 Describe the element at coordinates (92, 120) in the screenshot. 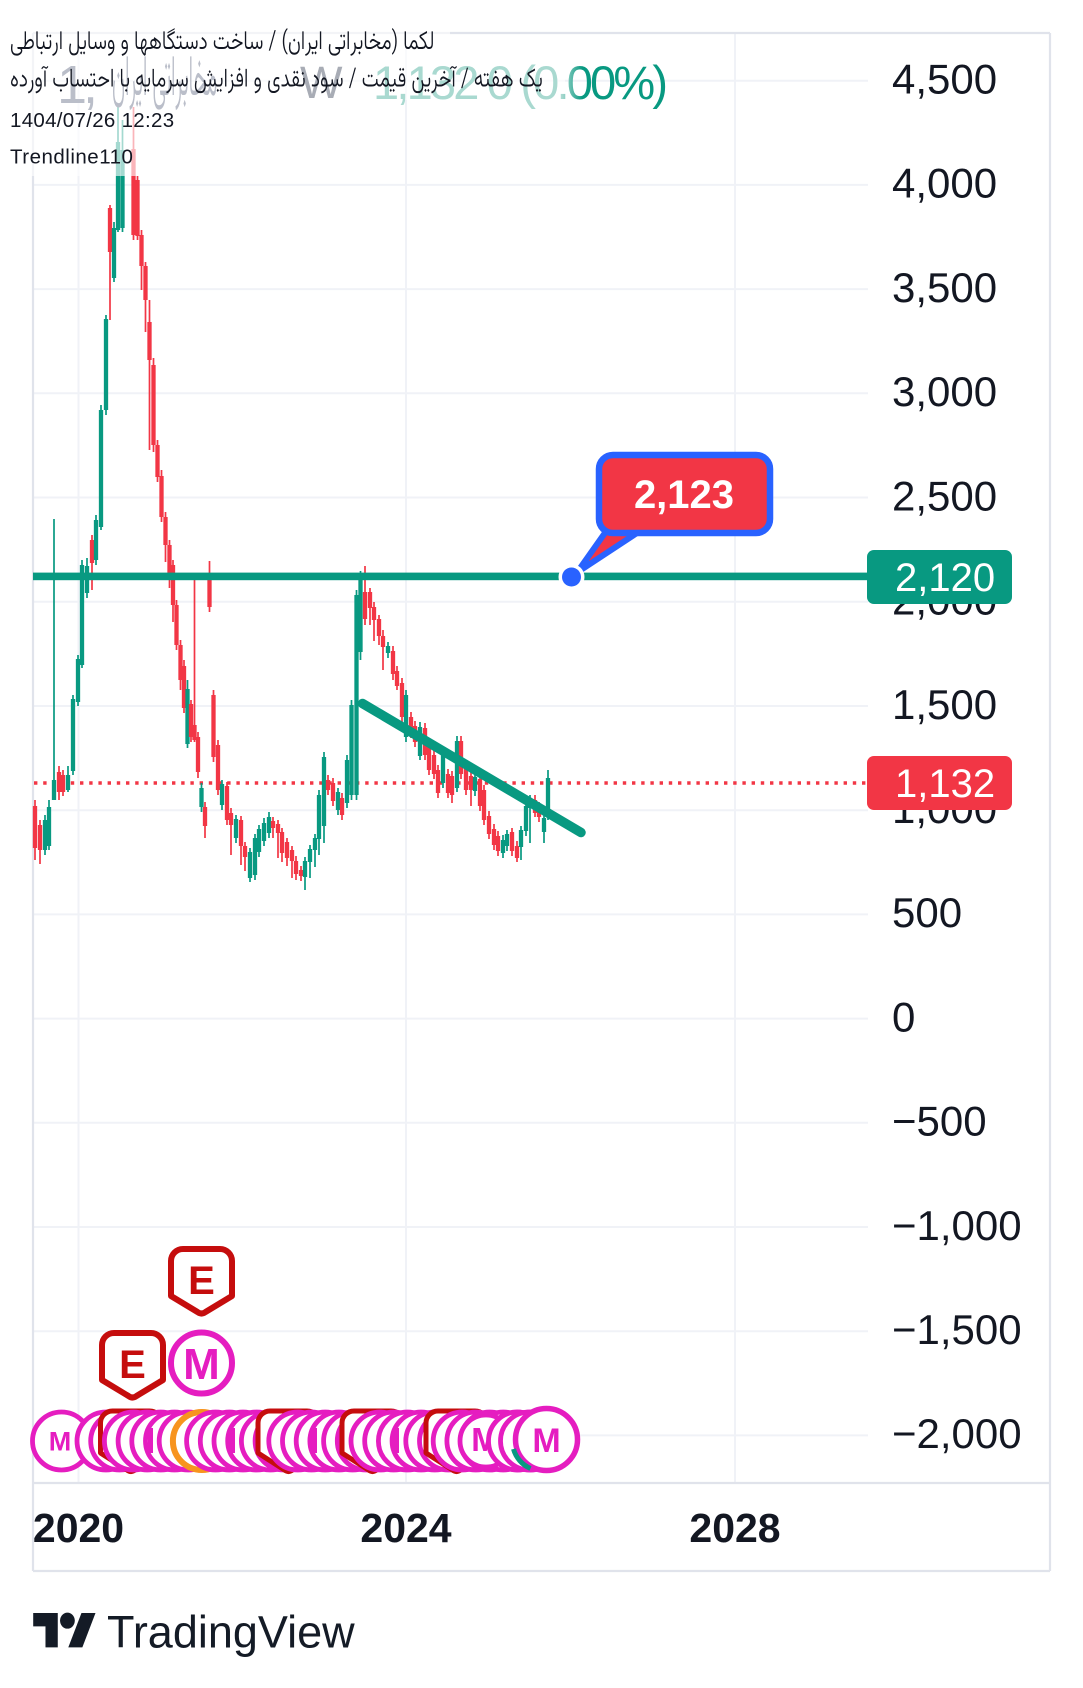

I see `svg-text: 1404/07/26 12:23` at that location.